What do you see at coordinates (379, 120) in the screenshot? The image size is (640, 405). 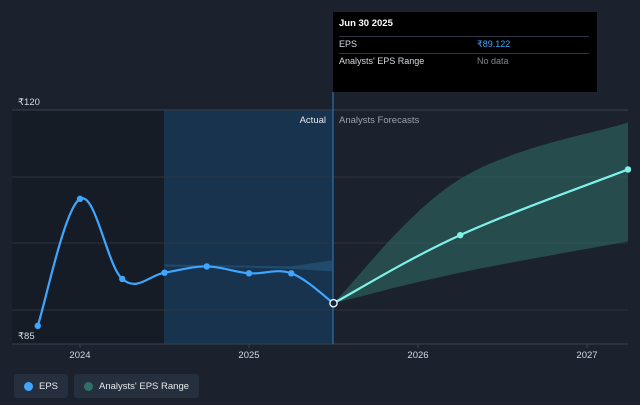 I see `analysts-forecasts-label: Analysts Forecasts` at bounding box center [379, 120].